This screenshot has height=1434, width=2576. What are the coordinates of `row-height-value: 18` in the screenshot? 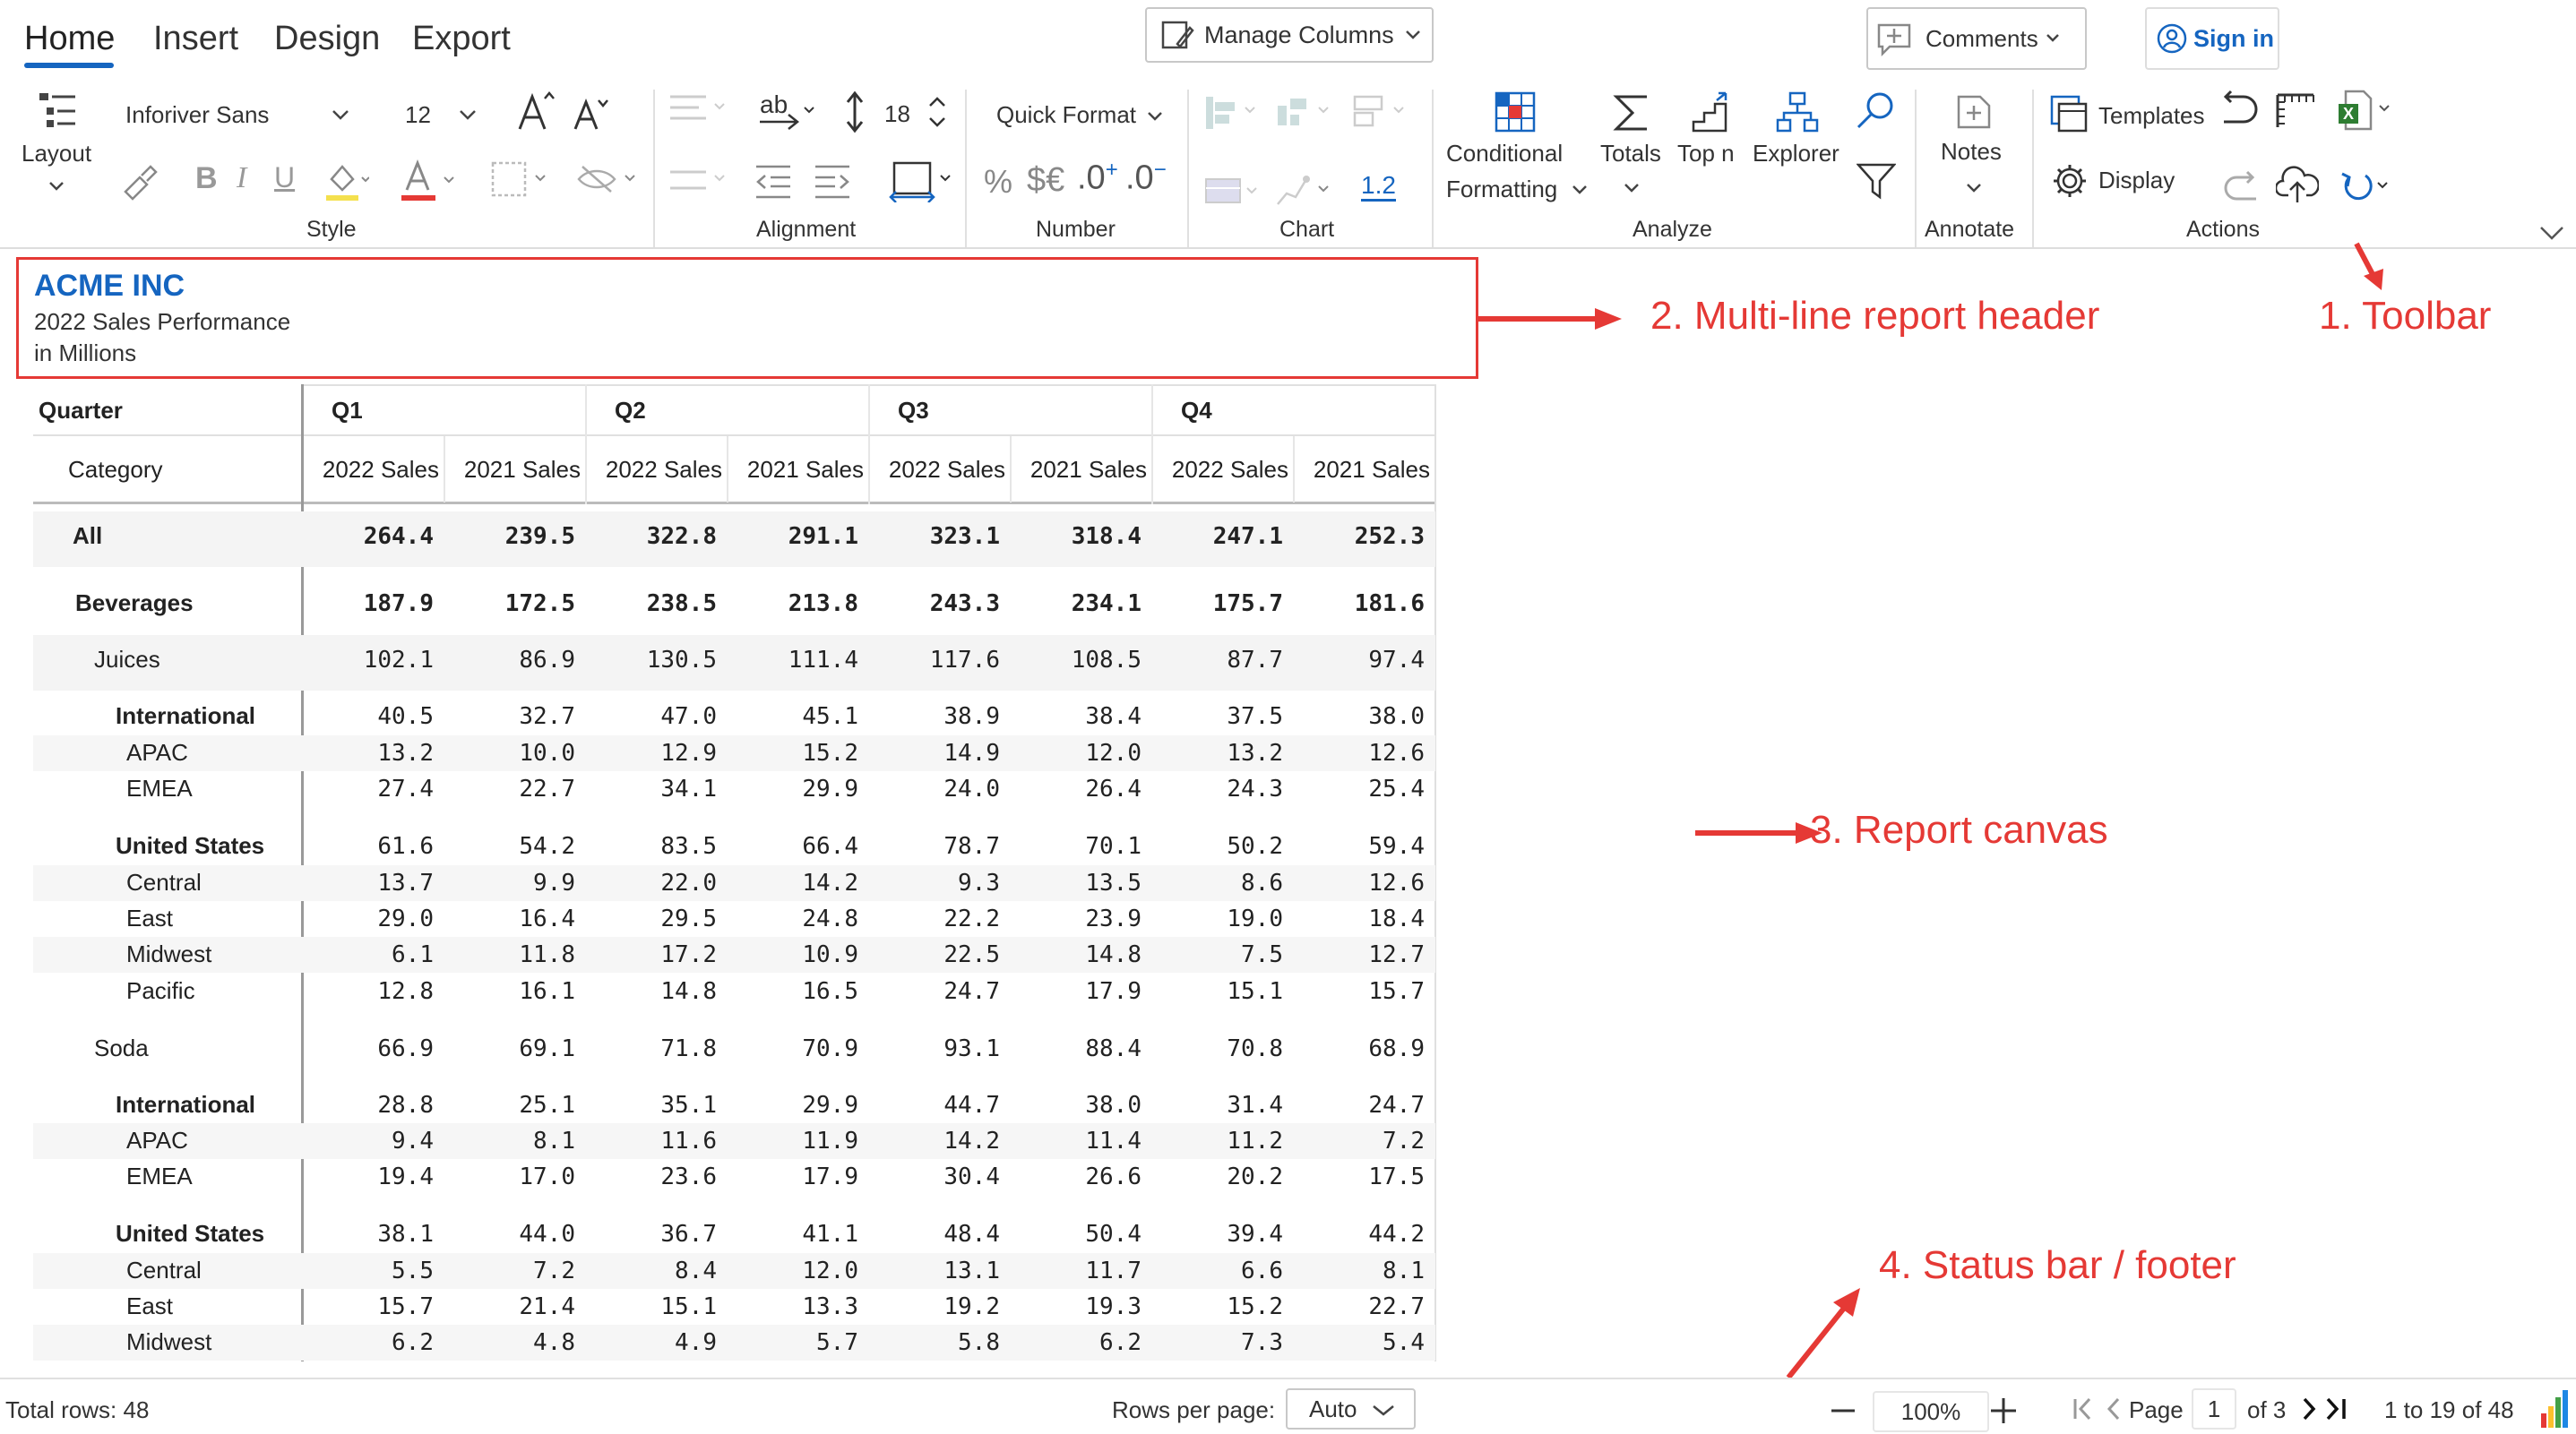 It's located at (897, 113).